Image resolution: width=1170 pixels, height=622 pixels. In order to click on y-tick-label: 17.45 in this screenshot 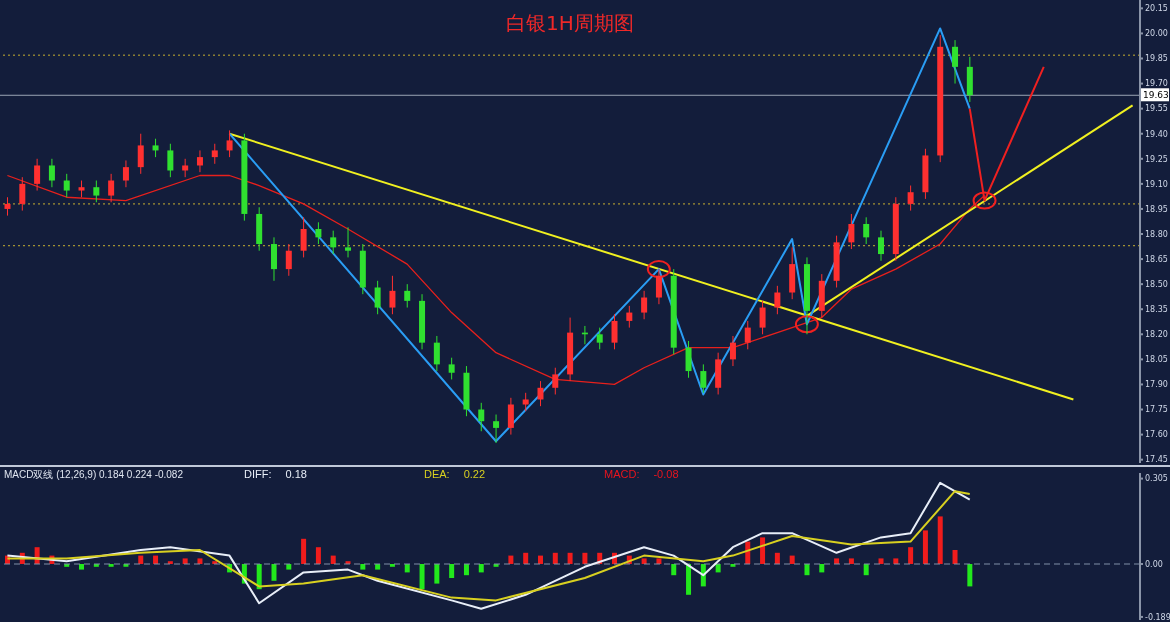, I will do `click(1156, 460)`.